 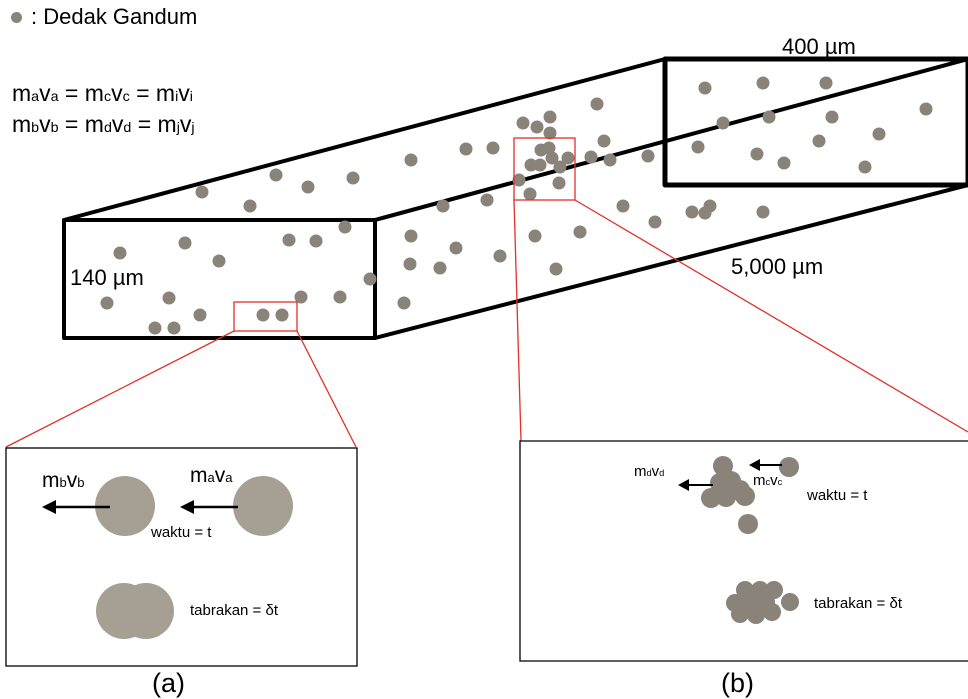 I want to click on inset-b-particles, so click(x=750, y=540).